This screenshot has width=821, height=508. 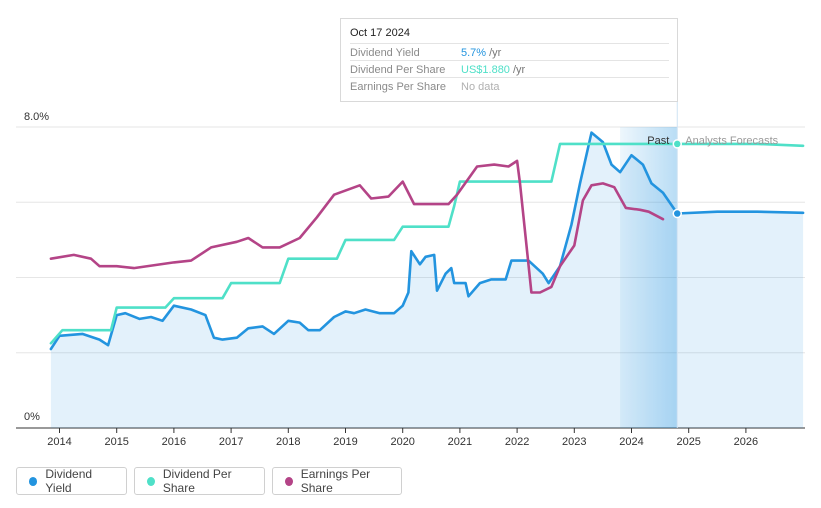 I want to click on tooltip-label: Dividend Yield, so click(x=385, y=53).